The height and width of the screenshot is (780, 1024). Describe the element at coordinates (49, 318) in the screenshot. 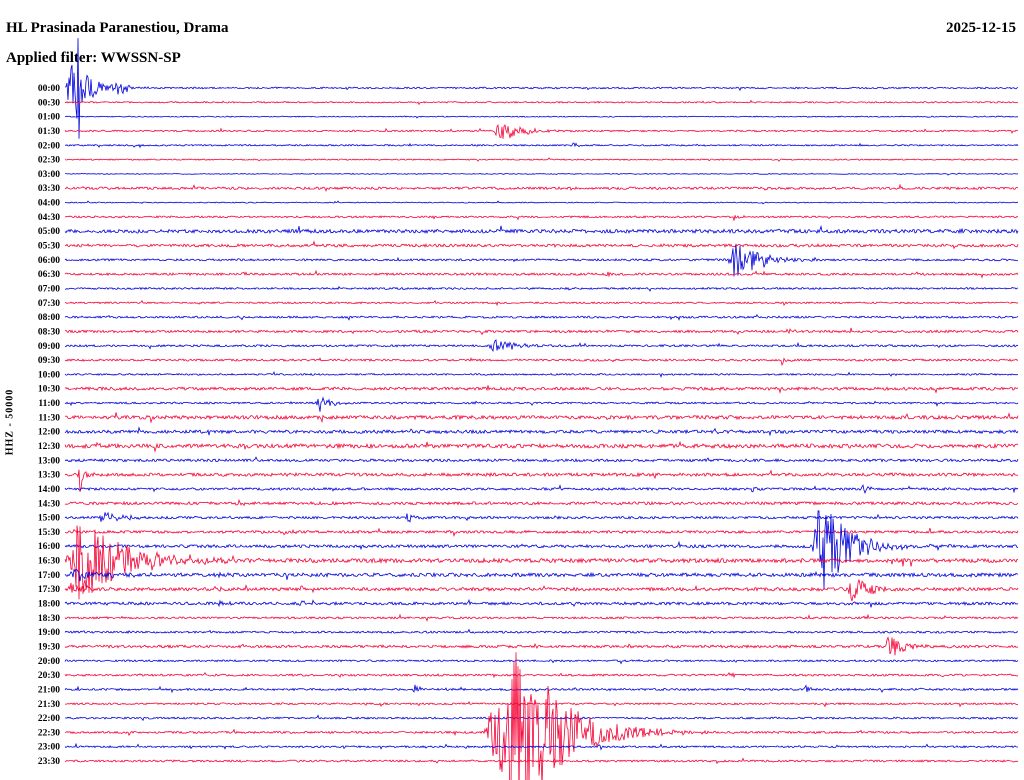

I see `time-label: 08:00` at that location.